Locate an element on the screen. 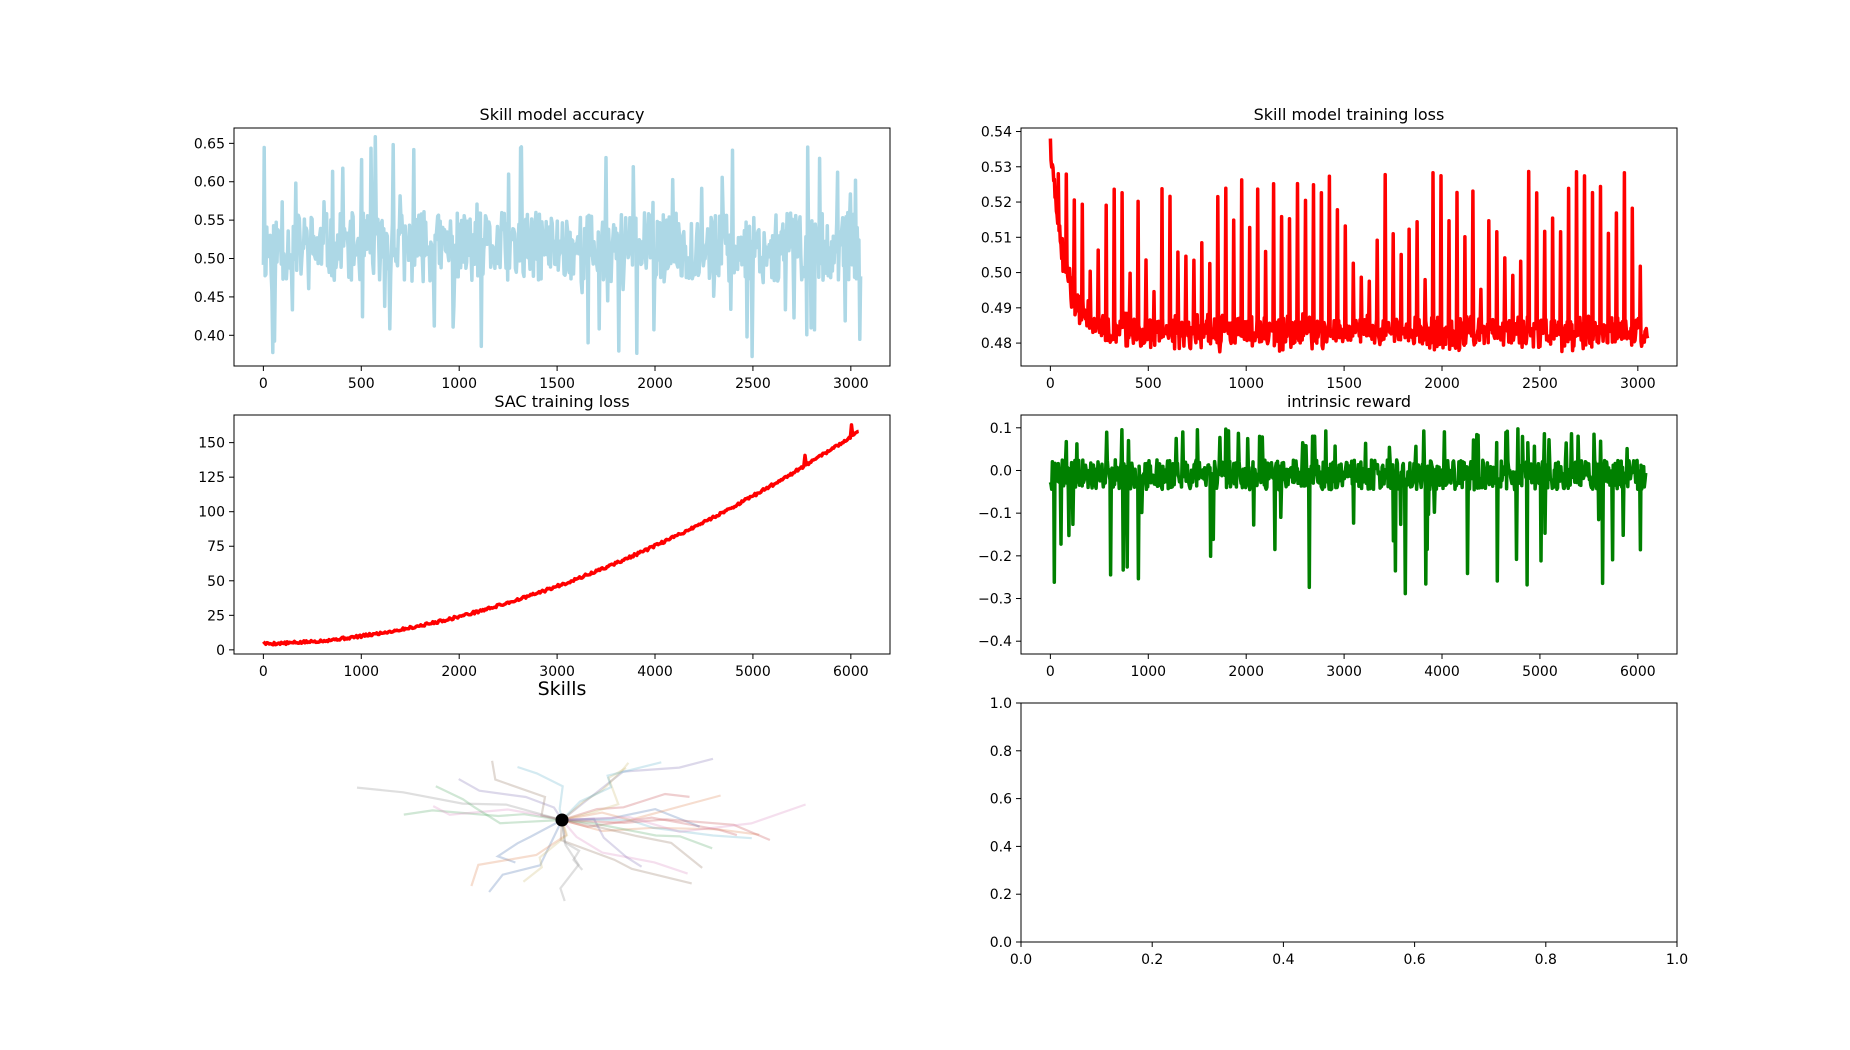 The height and width of the screenshot is (1050, 1850). y-tick-label: 0.4 is located at coordinates (1001, 847).